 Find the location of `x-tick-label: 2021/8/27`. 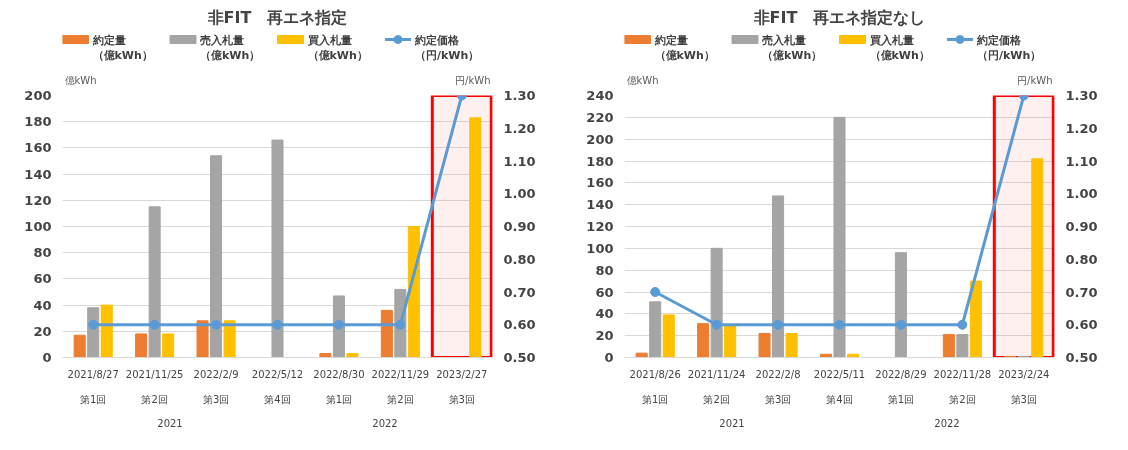

x-tick-label: 2021/8/27 is located at coordinates (93, 374).